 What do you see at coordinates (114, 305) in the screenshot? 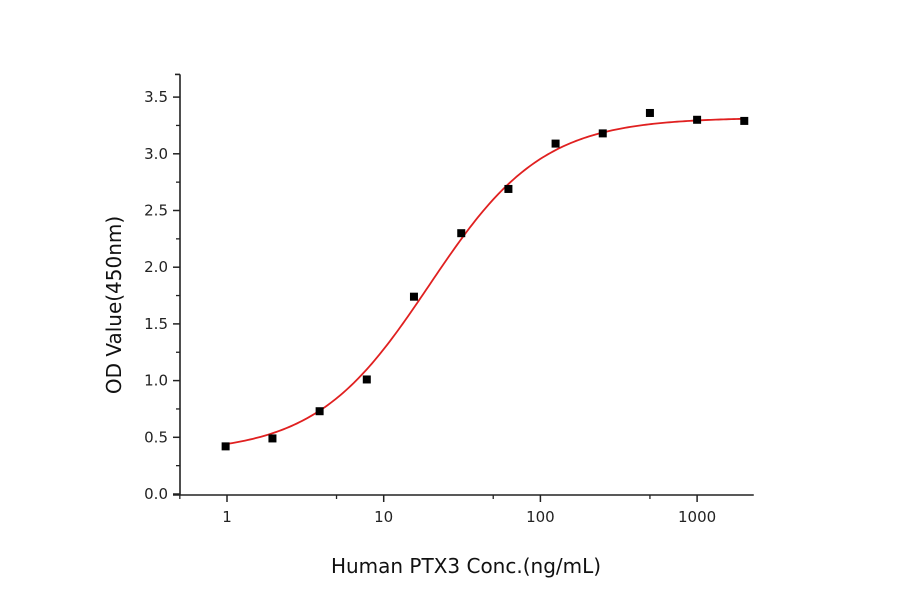
I see `y-axis-title: OD Value(450nm)` at bounding box center [114, 305].